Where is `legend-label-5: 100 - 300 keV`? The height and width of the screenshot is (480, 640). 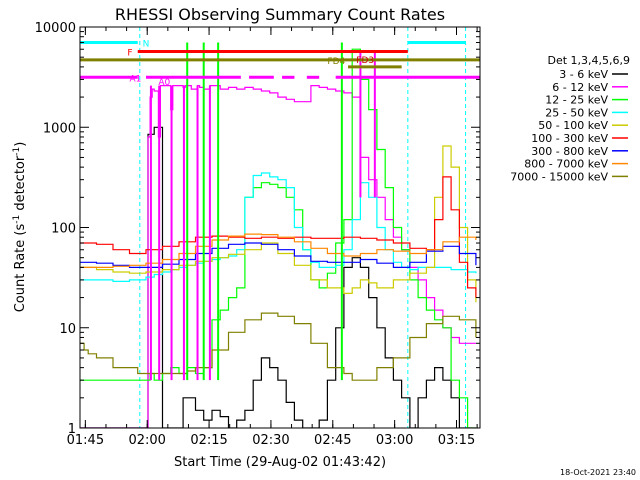 legend-label-5: 100 - 300 keV is located at coordinates (569, 138).